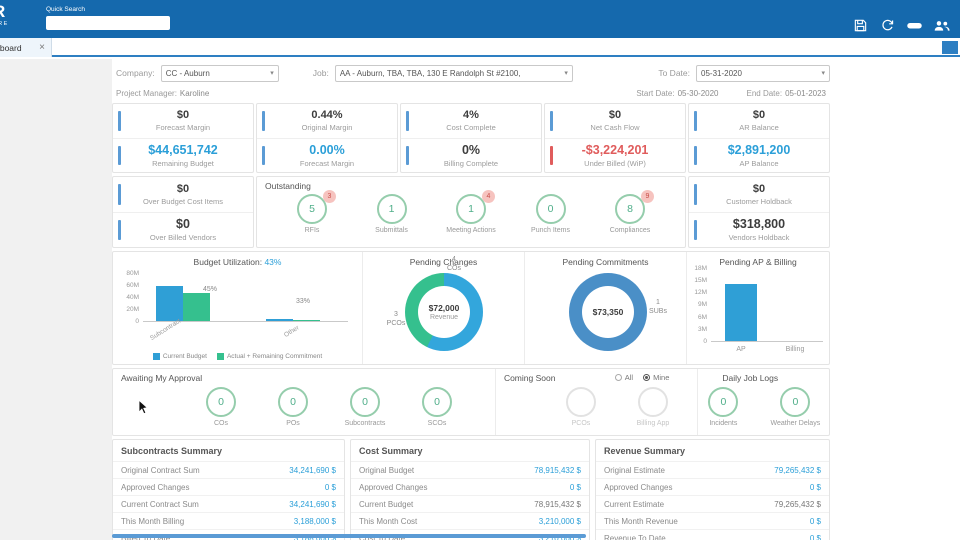 The height and width of the screenshot is (540, 960). I want to click on y-tick-label: 3M, so click(702, 329).